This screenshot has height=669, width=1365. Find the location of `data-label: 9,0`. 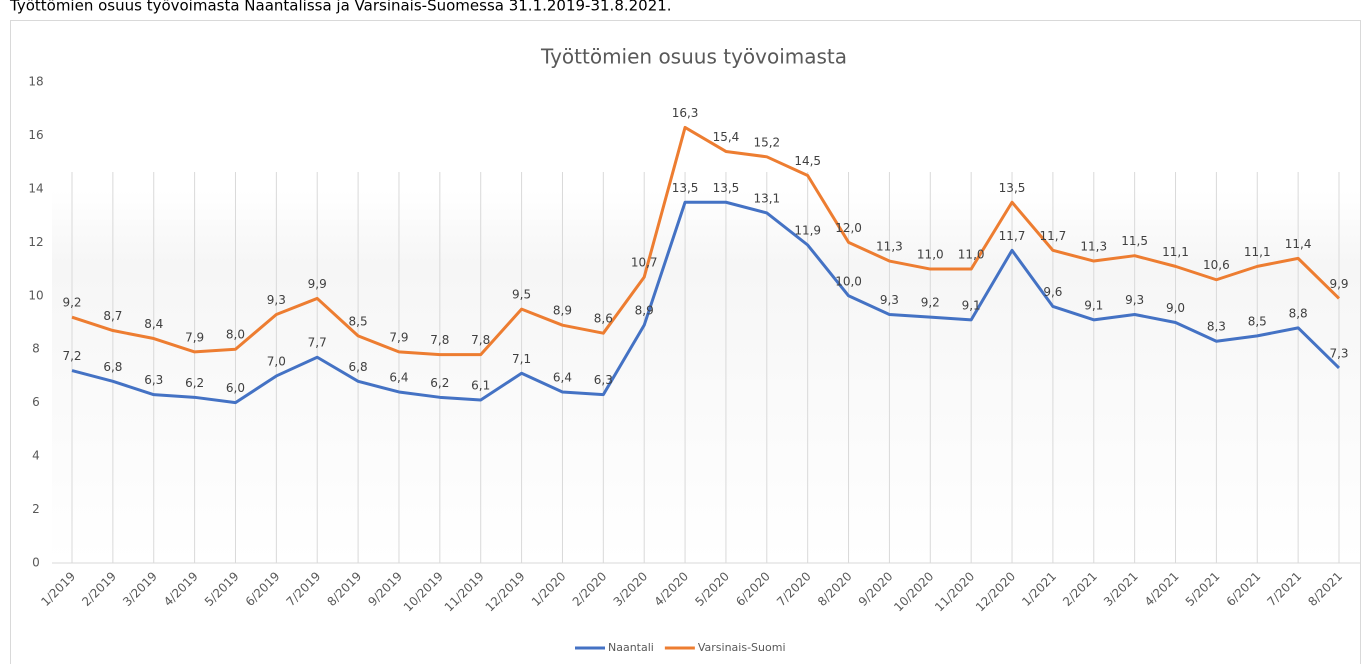

data-label: 9,0 is located at coordinates (1175, 308).